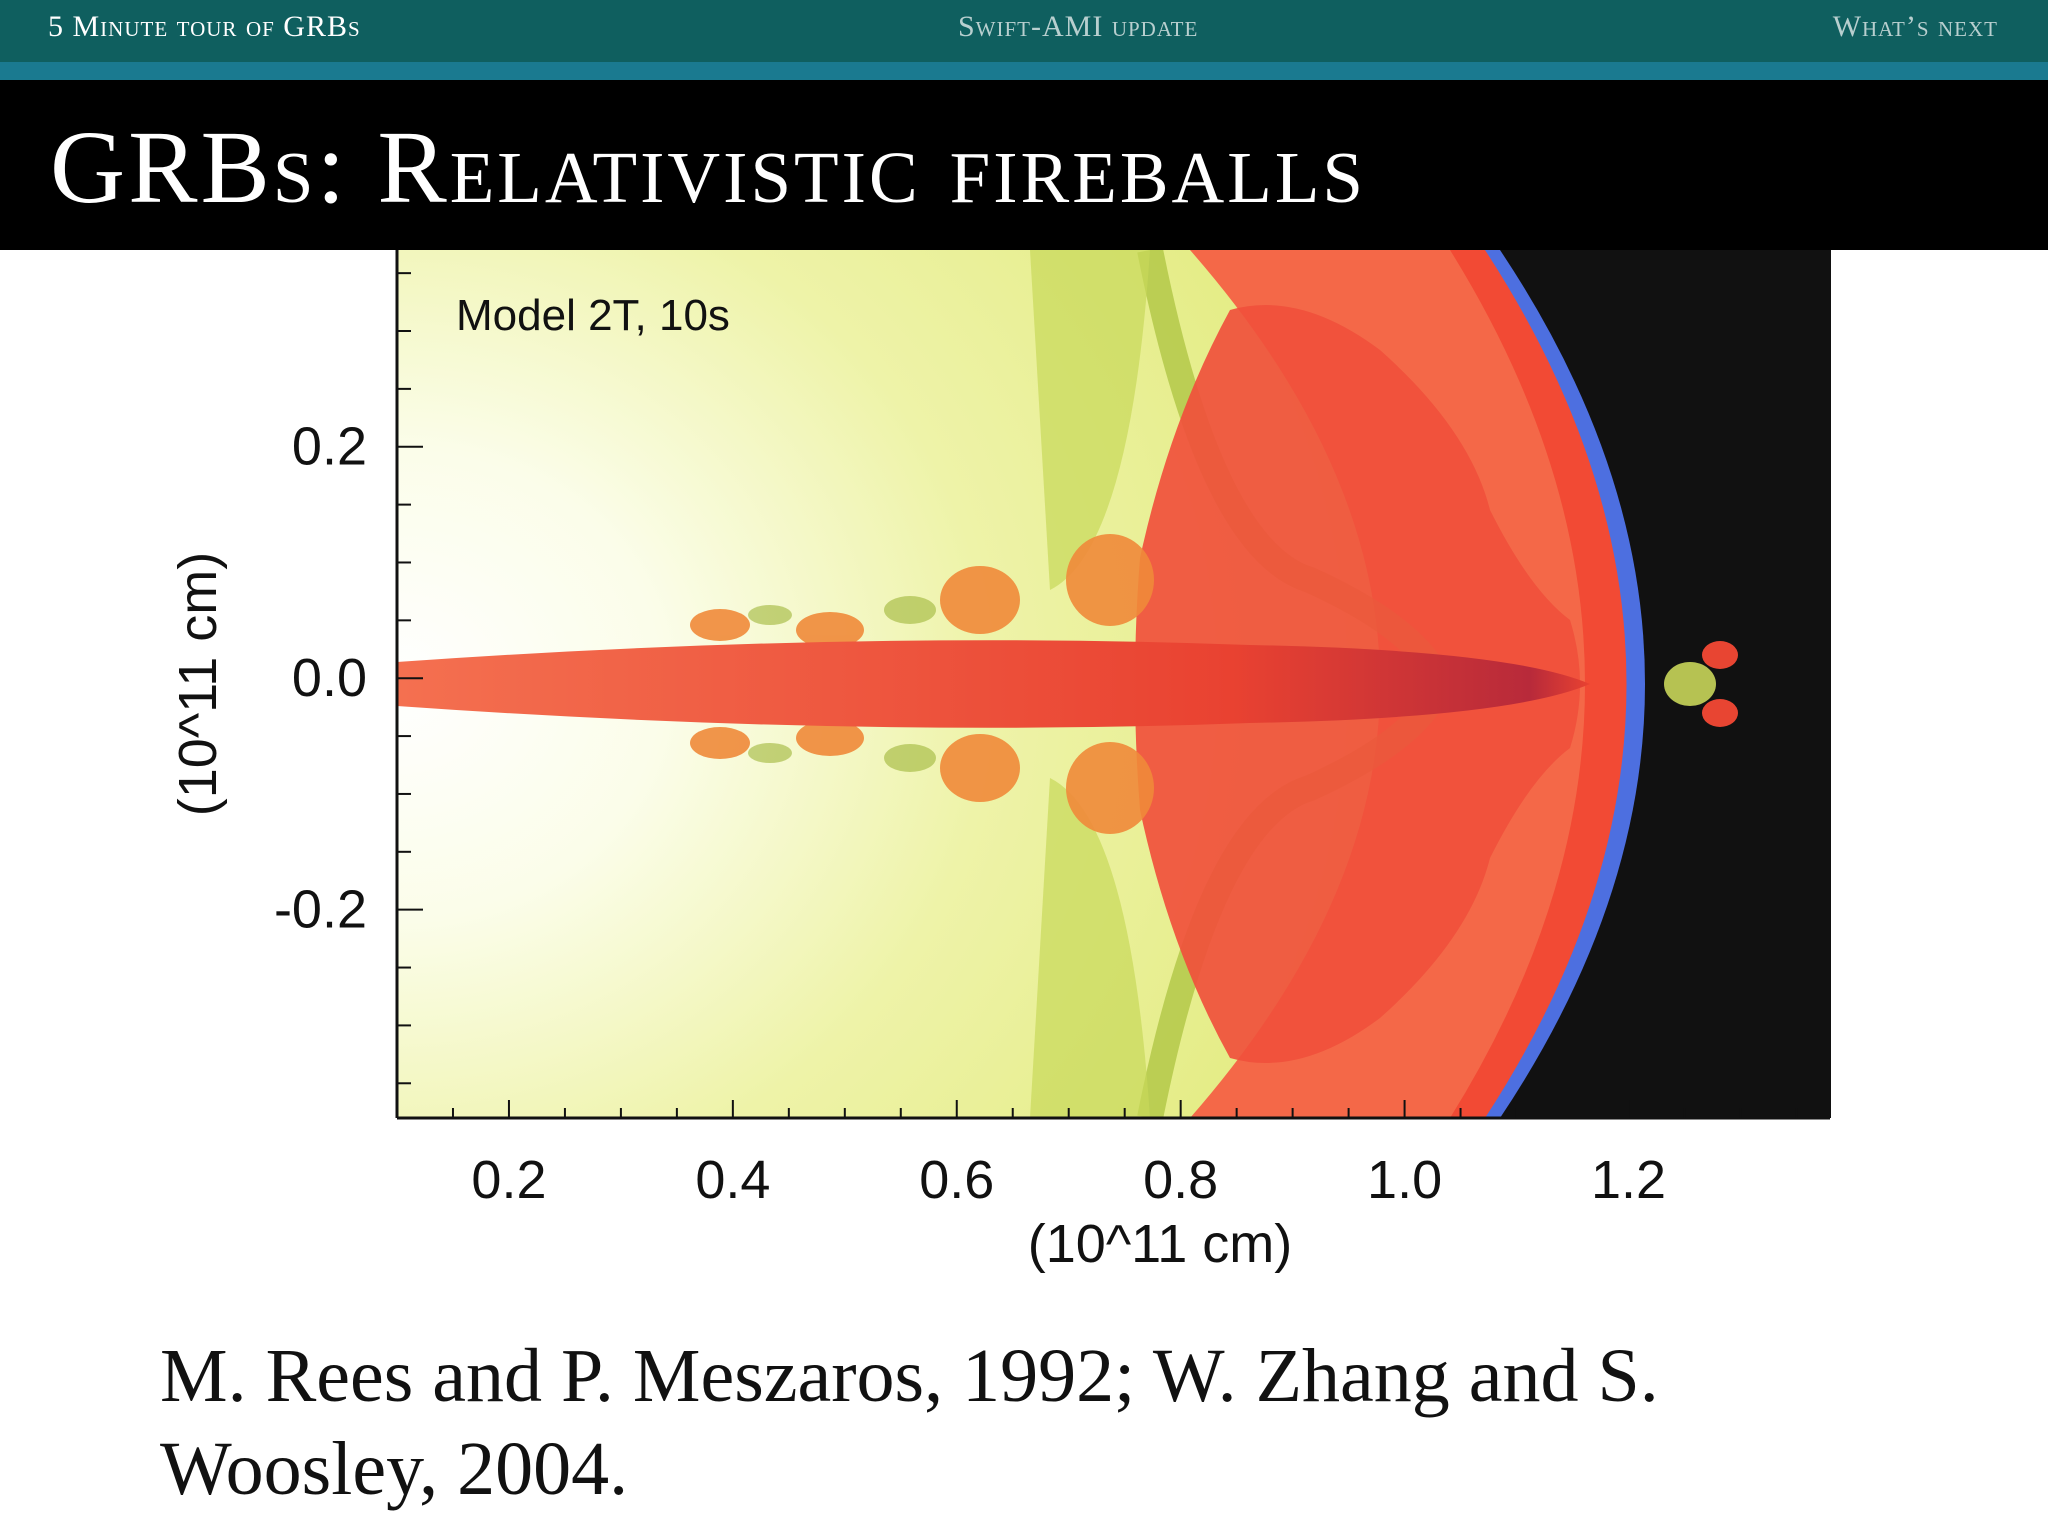 The image size is (2048, 1536). Describe the element at coordinates (329, 678) in the screenshot. I see `y-tick-label: 0.0` at that location.